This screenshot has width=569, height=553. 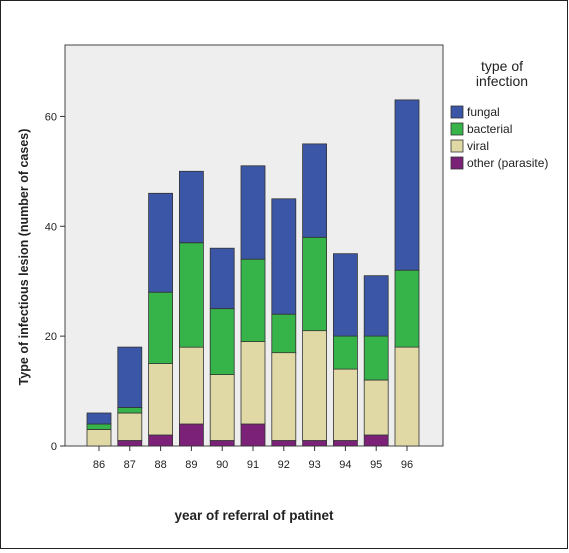 What do you see at coordinates (222, 443) in the screenshot?
I see `bar-segment-other-parasite--90` at bounding box center [222, 443].